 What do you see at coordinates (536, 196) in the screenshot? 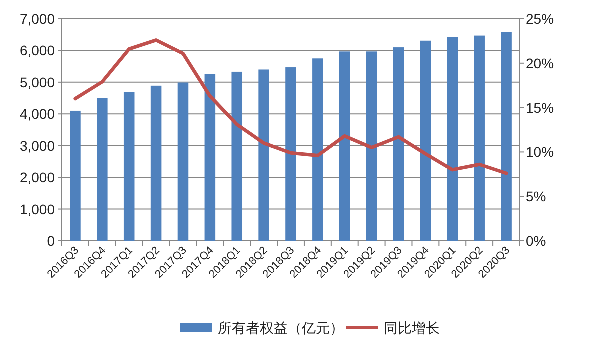
I see `y2-tick-label: 5%` at bounding box center [536, 196].